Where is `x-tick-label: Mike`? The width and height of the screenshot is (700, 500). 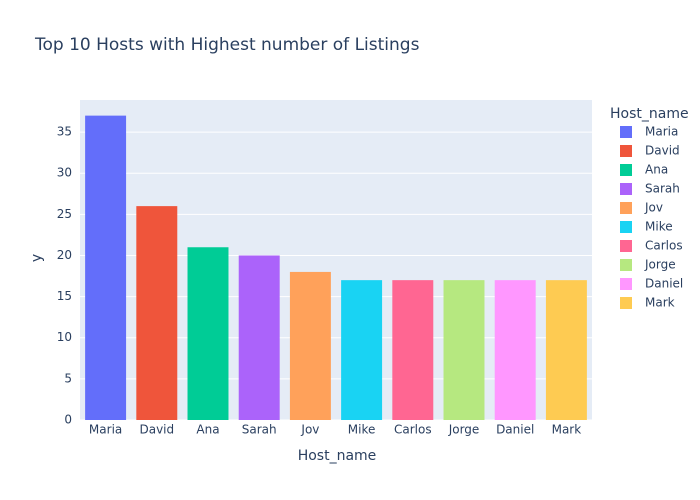
x-tick-label: Mike is located at coordinates (362, 430).